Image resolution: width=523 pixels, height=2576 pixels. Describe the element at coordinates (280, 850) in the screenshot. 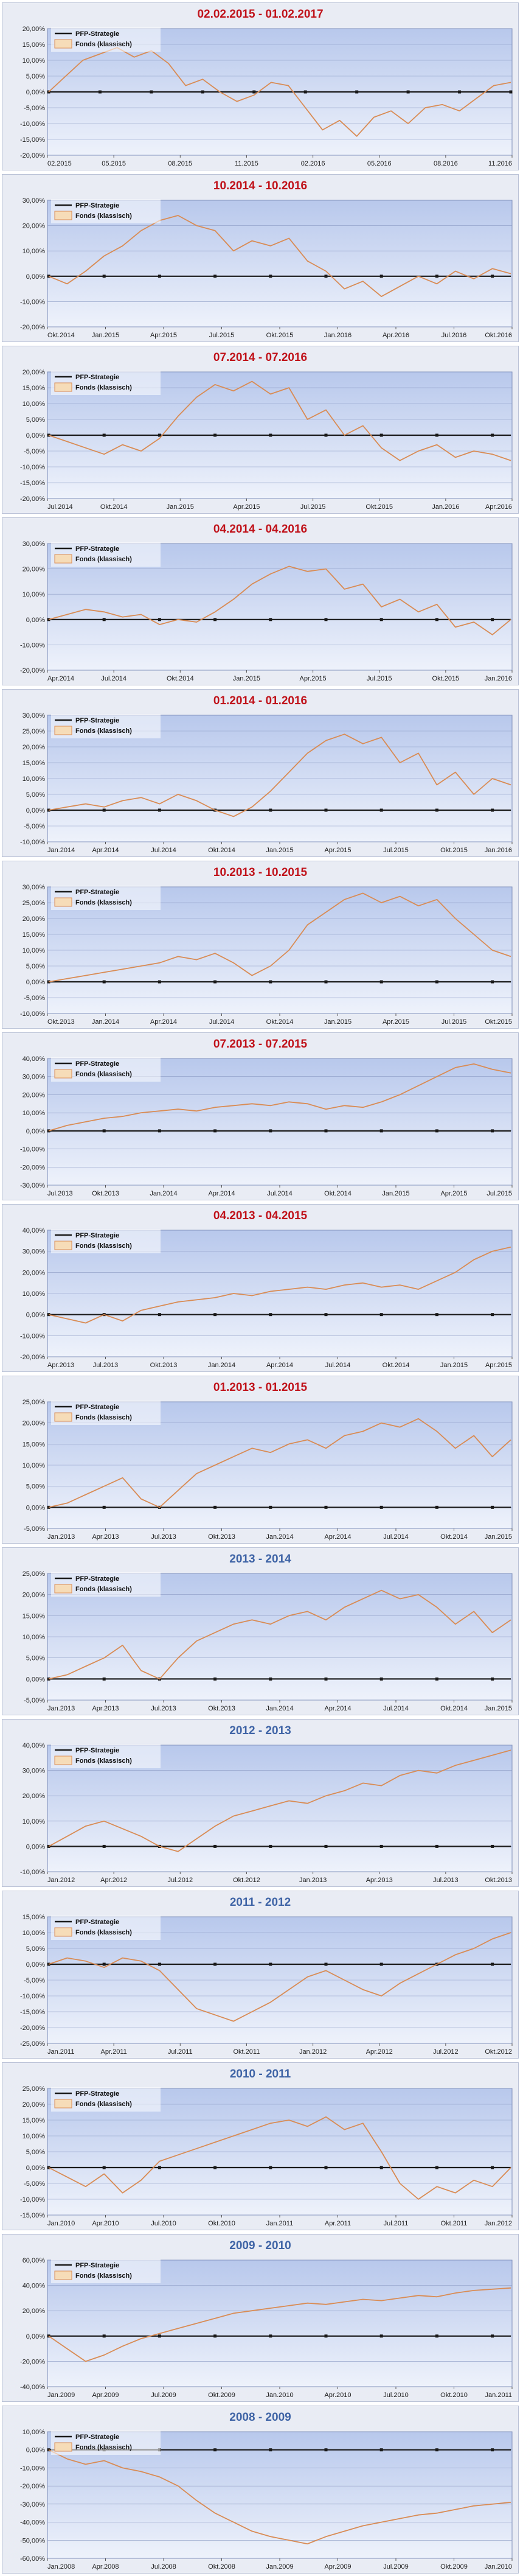

I see `x-tick-label: Jan.2015` at that location.